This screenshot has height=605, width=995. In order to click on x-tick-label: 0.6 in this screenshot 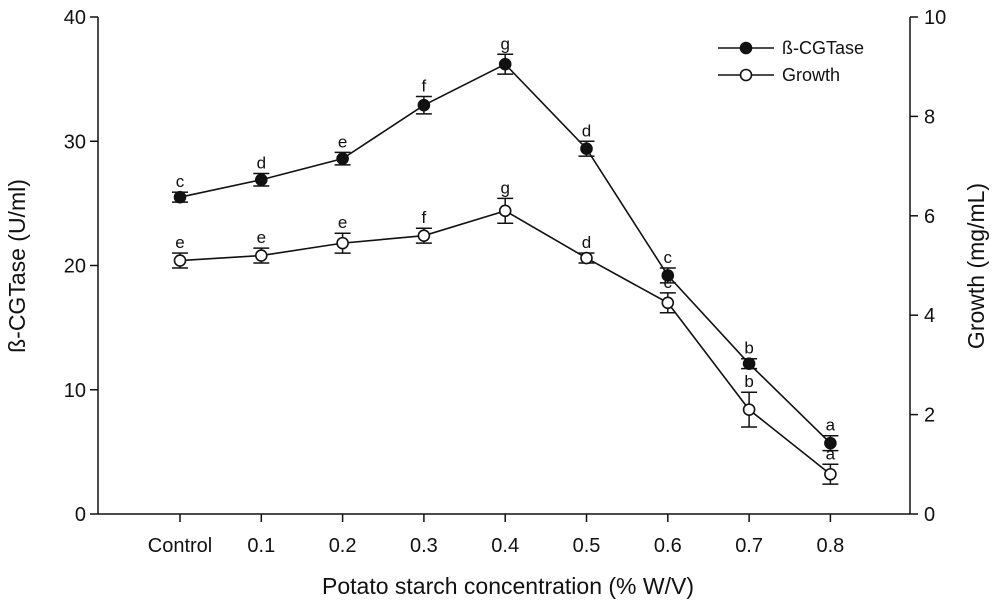, I will do `click(668, 546)`.